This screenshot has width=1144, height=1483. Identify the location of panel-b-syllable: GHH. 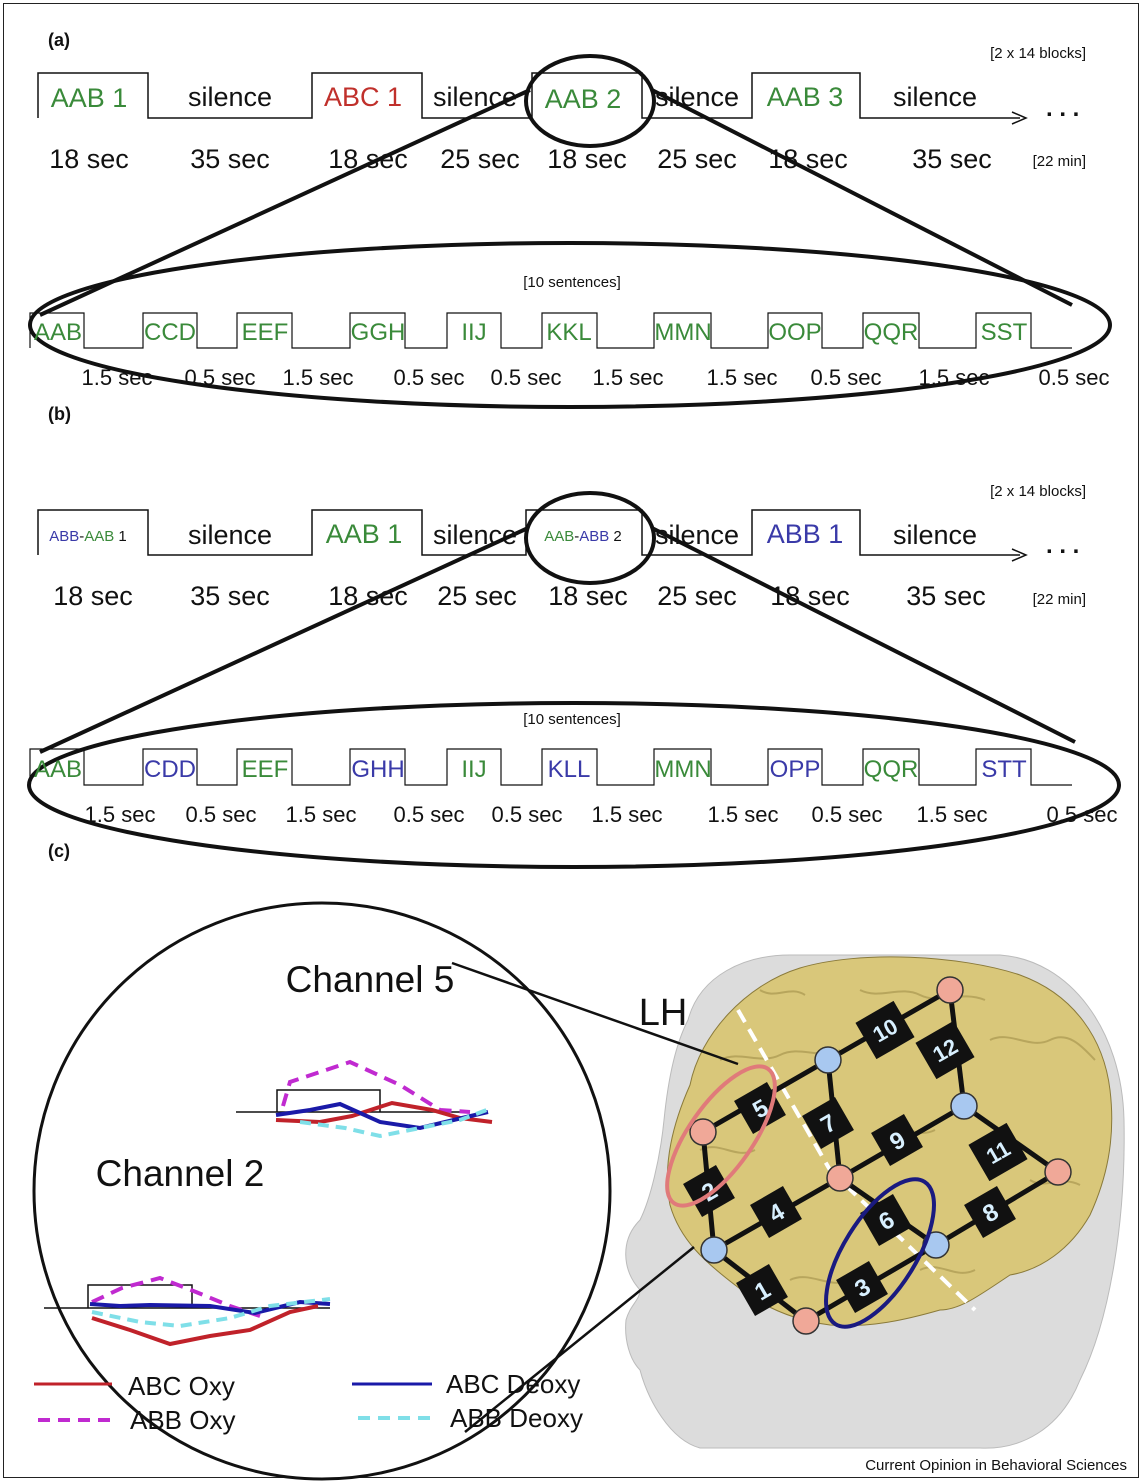
(377, 769).